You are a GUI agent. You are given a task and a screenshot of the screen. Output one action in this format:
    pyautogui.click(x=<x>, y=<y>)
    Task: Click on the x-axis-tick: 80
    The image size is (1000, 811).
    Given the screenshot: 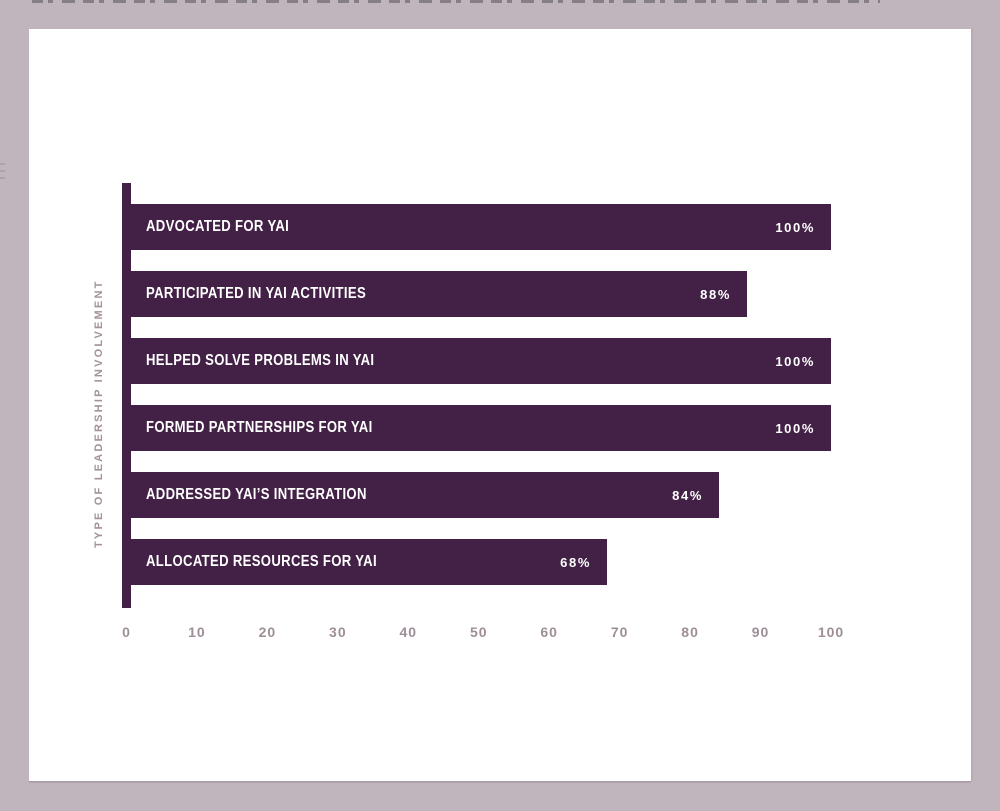 What is the action you would take?
    pyautogui.click(x=690, y=632)
    